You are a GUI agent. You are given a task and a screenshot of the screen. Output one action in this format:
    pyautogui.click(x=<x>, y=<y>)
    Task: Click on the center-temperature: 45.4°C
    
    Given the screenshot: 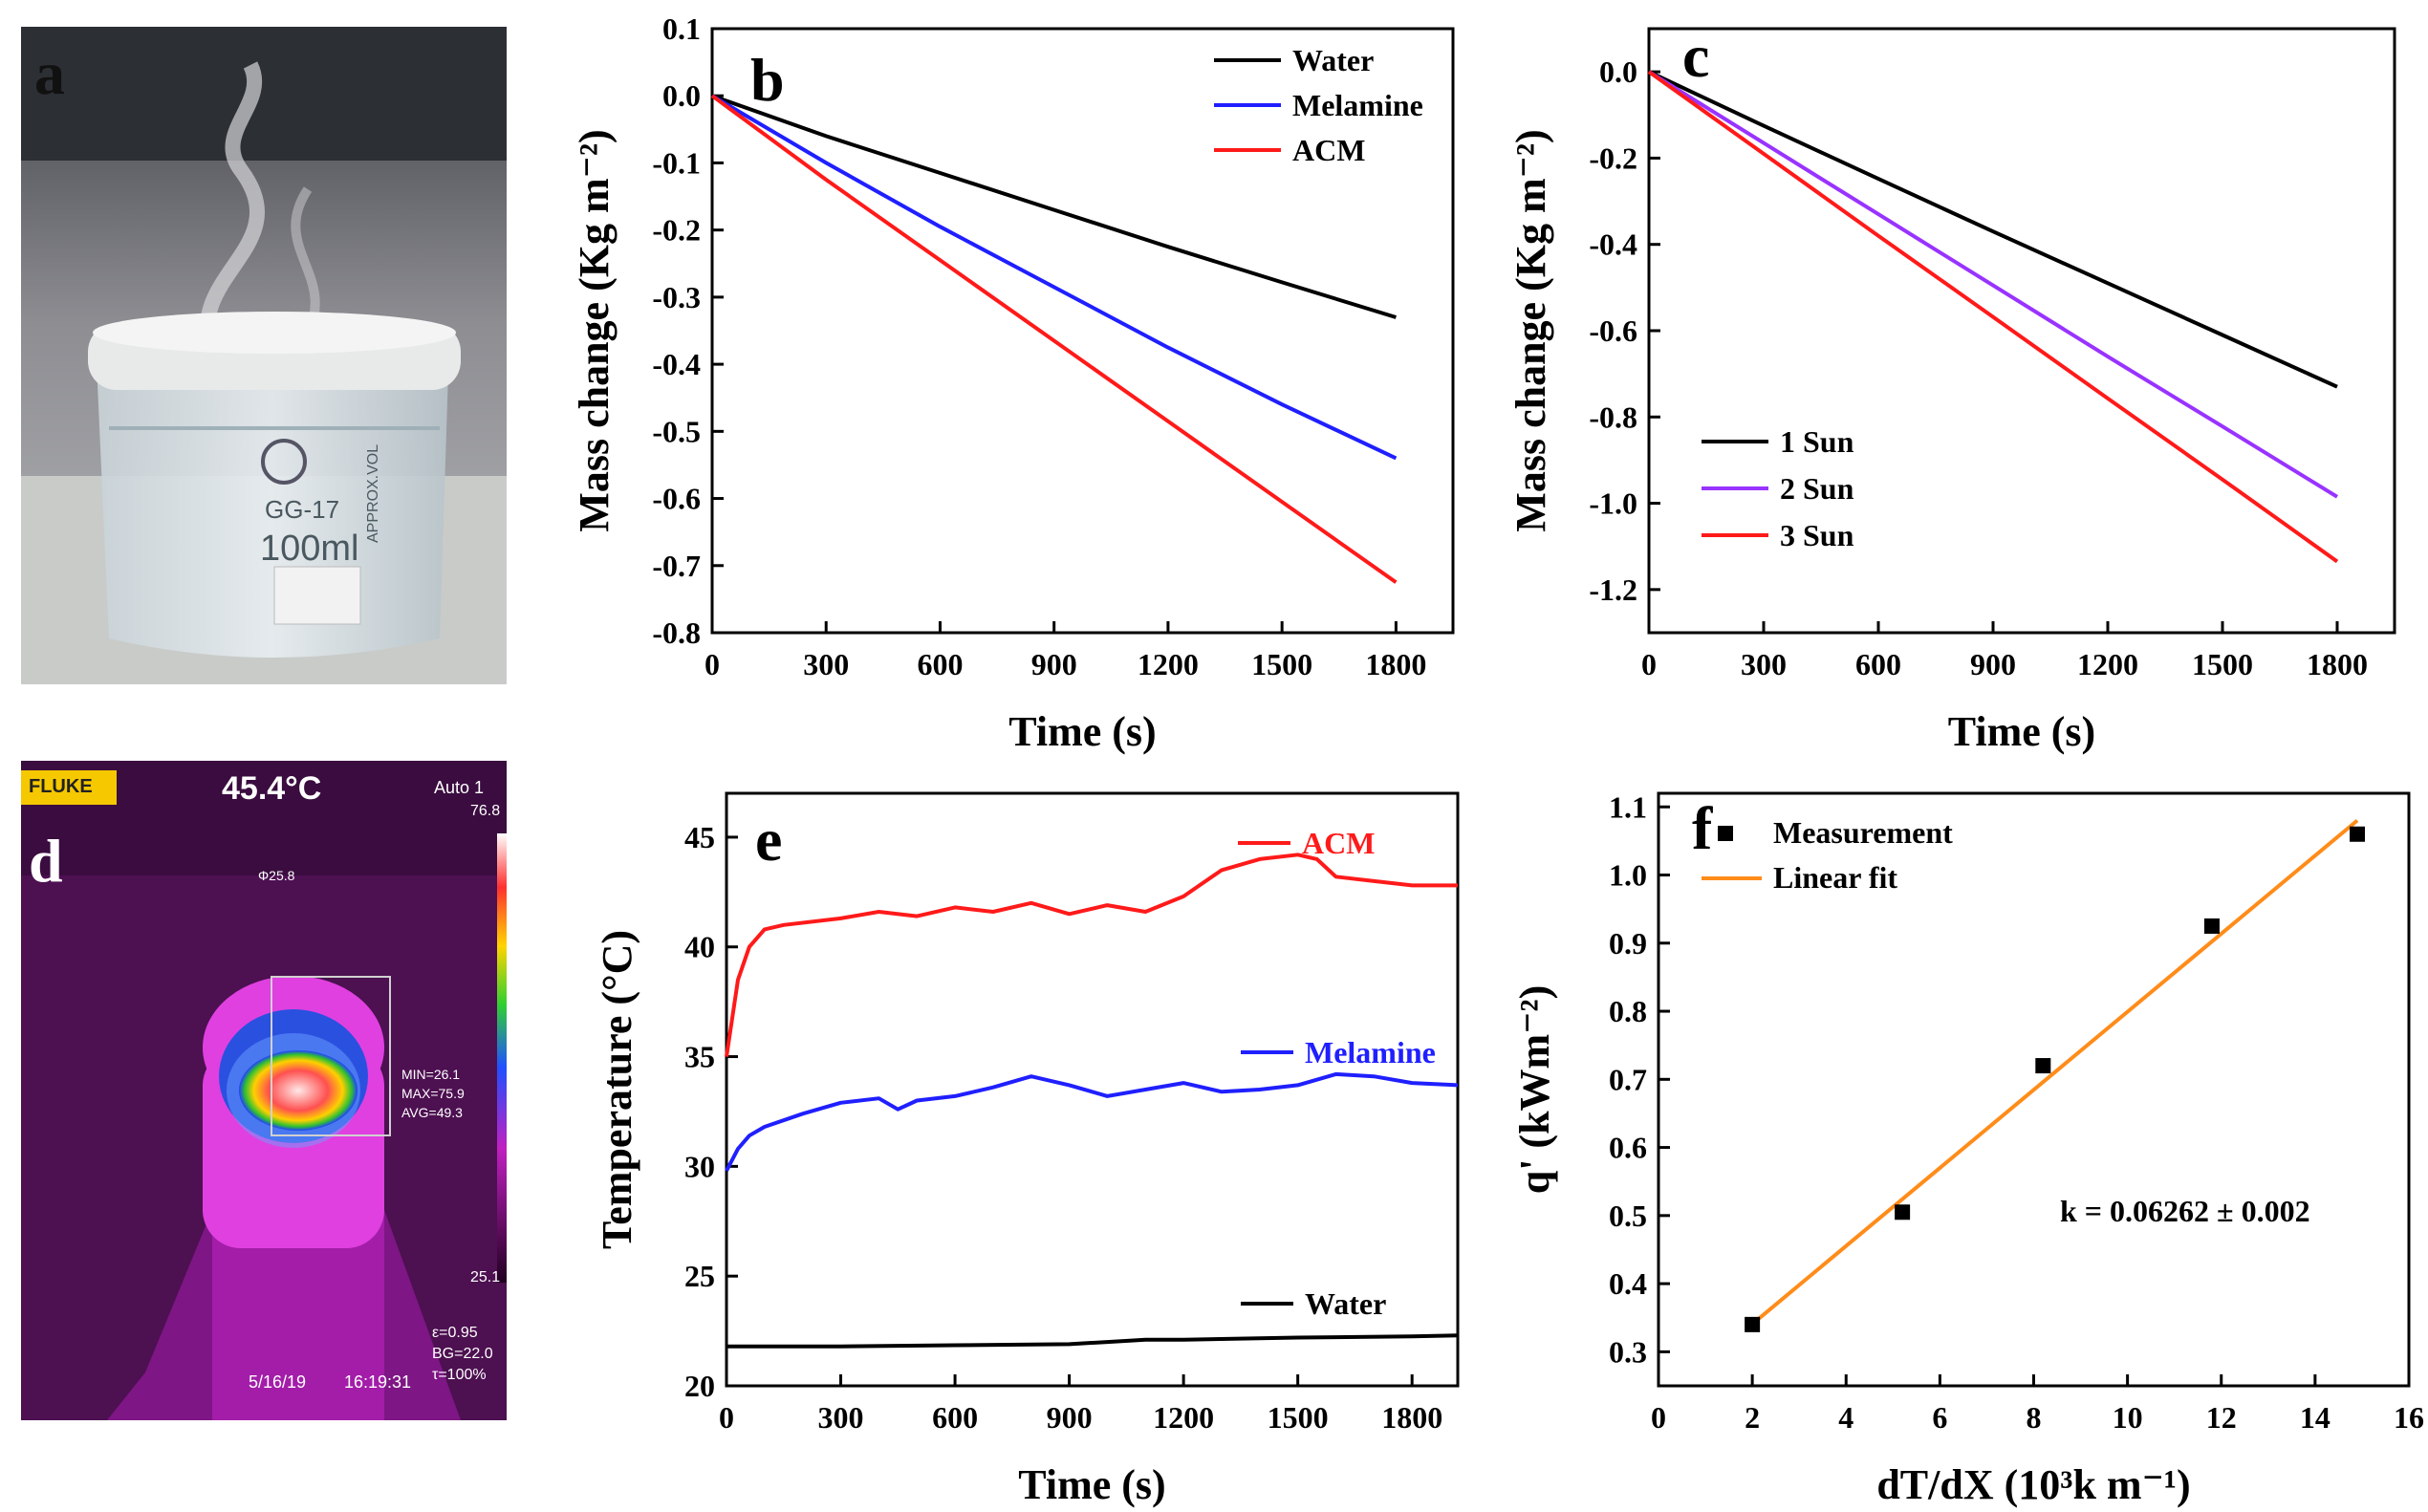 What is the action you would take?
    pyautogui.click(x=272, y=788)
    